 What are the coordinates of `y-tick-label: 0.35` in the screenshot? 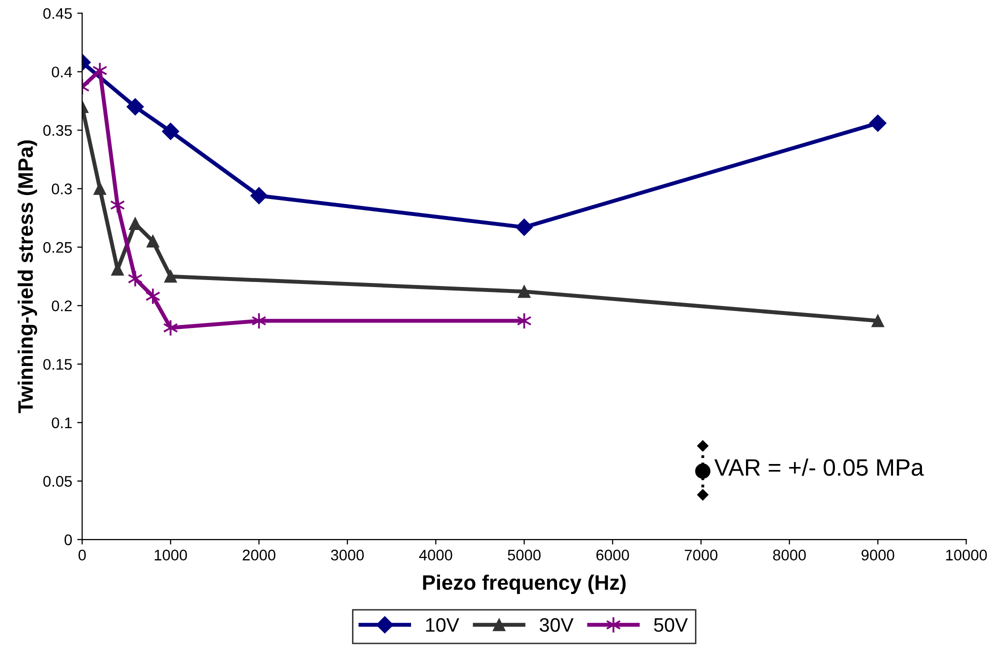 It's located at (57, 130).